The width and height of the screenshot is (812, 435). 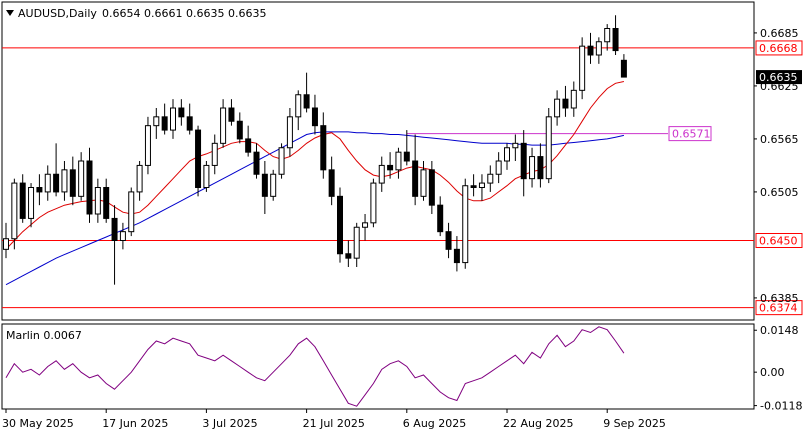 I want to click on indicator-tick-label: 0.00, so click(x=772, y=372).